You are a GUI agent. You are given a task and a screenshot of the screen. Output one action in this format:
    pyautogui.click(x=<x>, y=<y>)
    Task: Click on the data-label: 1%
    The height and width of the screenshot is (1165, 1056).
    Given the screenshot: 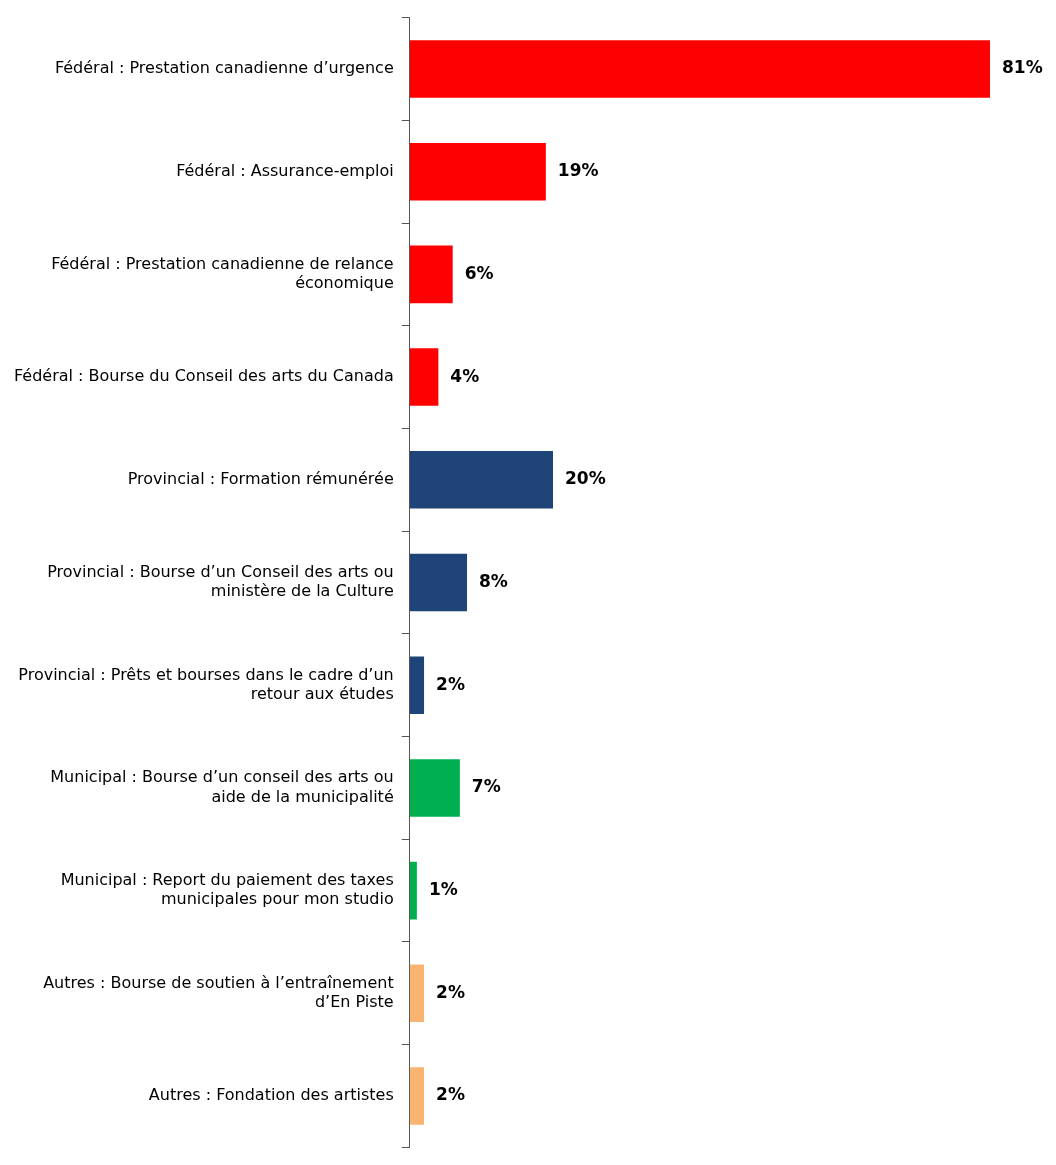 What is the action you would take?
    pyautogui.click(x=443, y=889)
    